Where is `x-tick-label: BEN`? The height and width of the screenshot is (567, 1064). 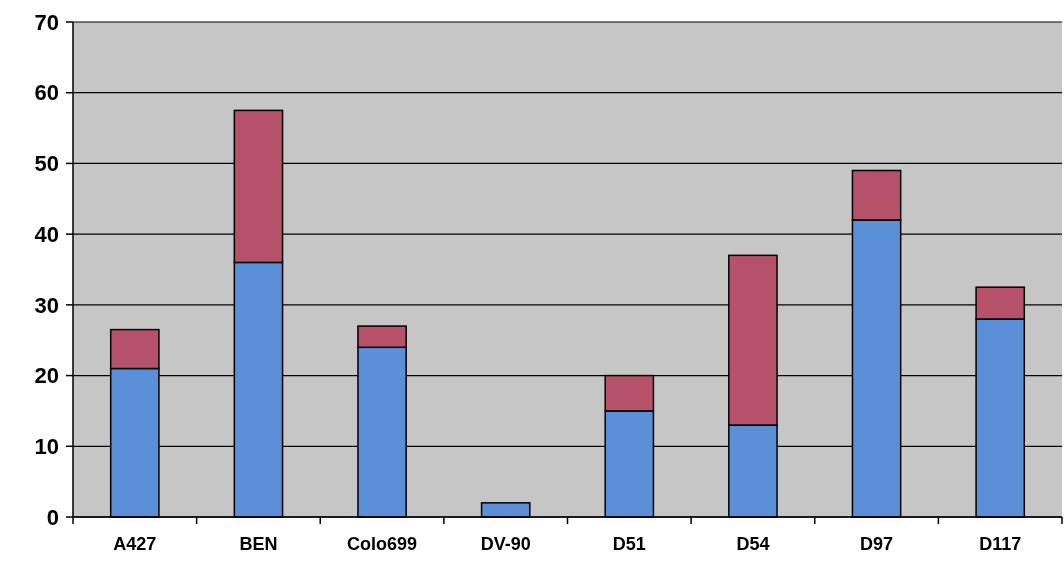
x-tick-label: BEN is located at coordinates (258, 544).